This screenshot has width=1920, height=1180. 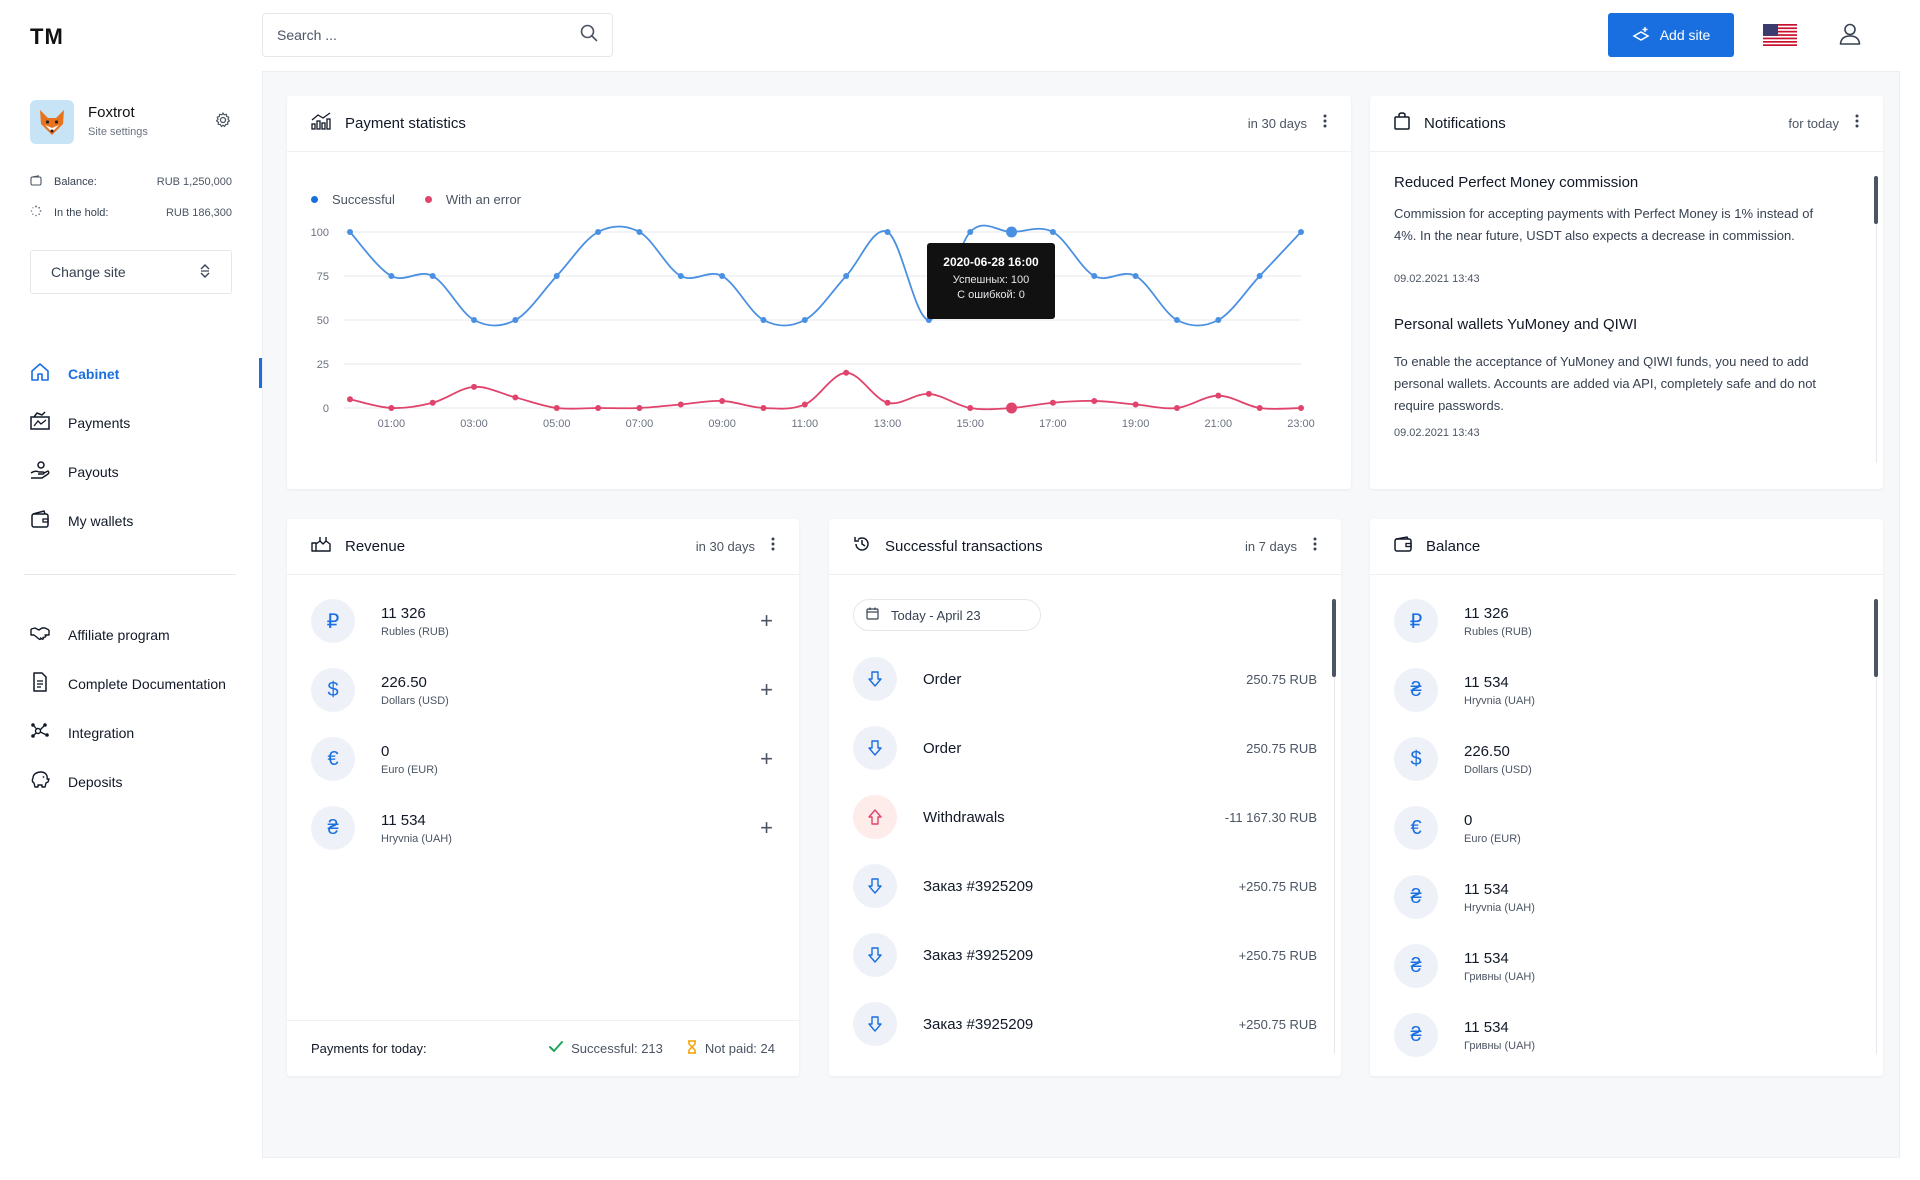 What do you see at coordinates (81, 520) in the screenshot?
I see `nav-item-my-wallets: My wallets` at bounding box center [81, 520].